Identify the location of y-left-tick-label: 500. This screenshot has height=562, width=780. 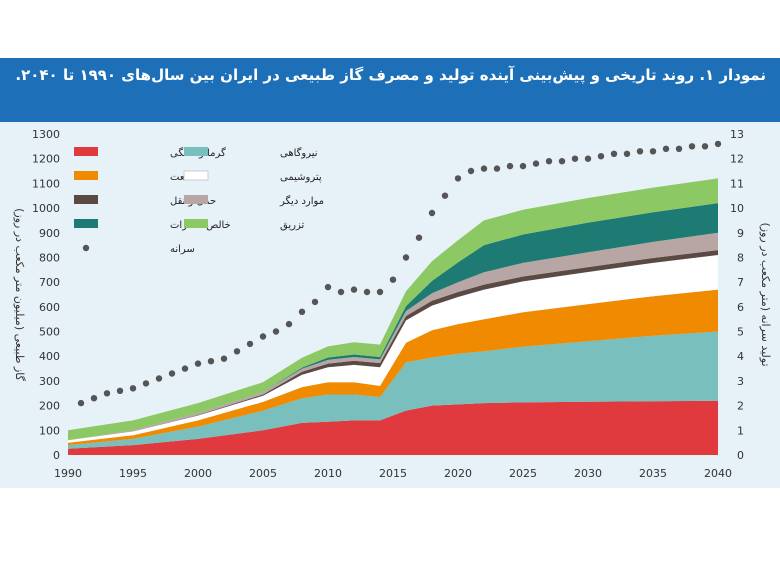
(49, 332).